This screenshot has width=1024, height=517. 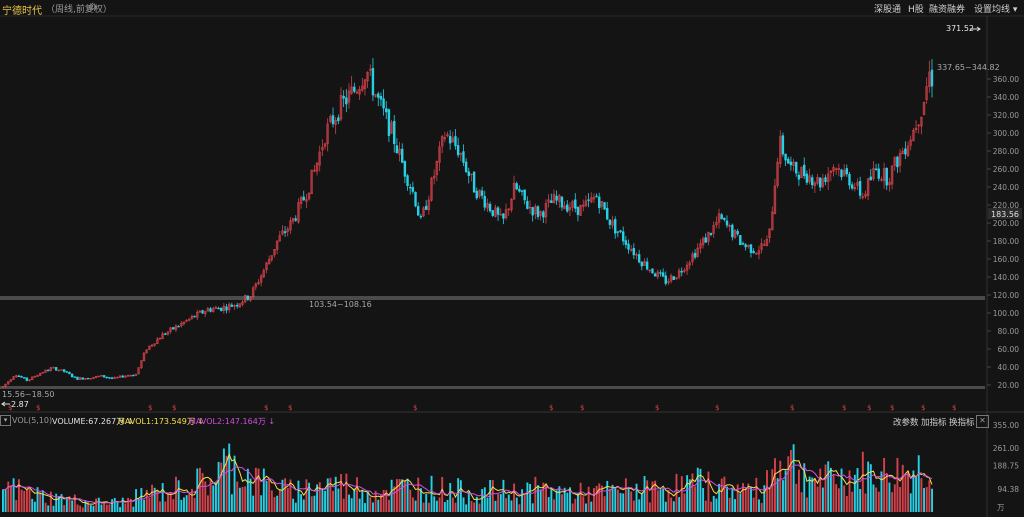 What do you see at coordinates (92, 7) in the screenshot?
I see `gear-icon: ⚙` at bounding box center [92, 7].